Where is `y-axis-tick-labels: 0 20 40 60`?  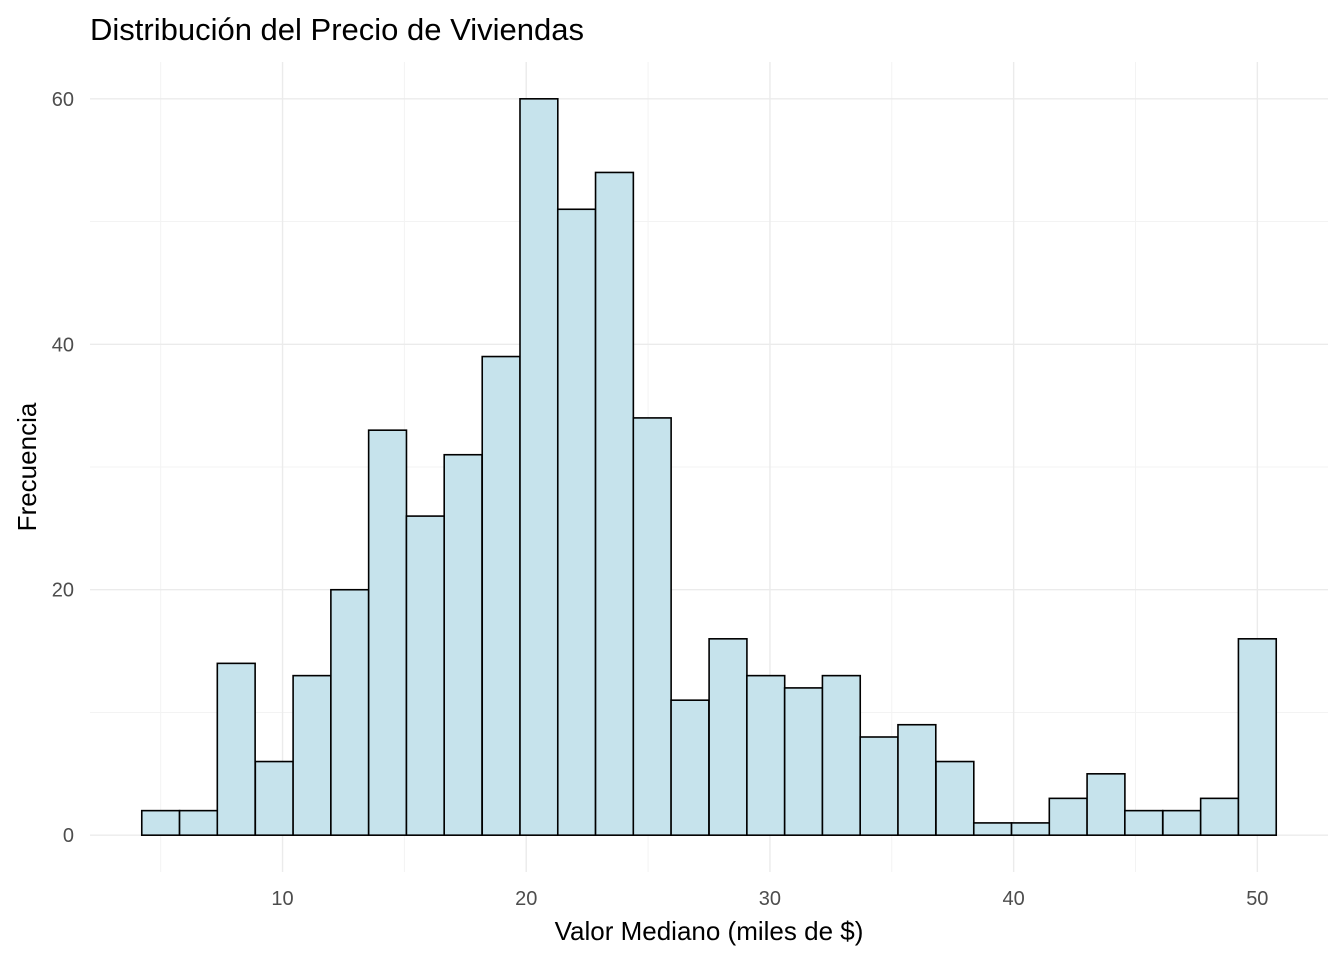 y-axis-tick-labels: 0 20 40 60 is located at coordinates (63, 468).